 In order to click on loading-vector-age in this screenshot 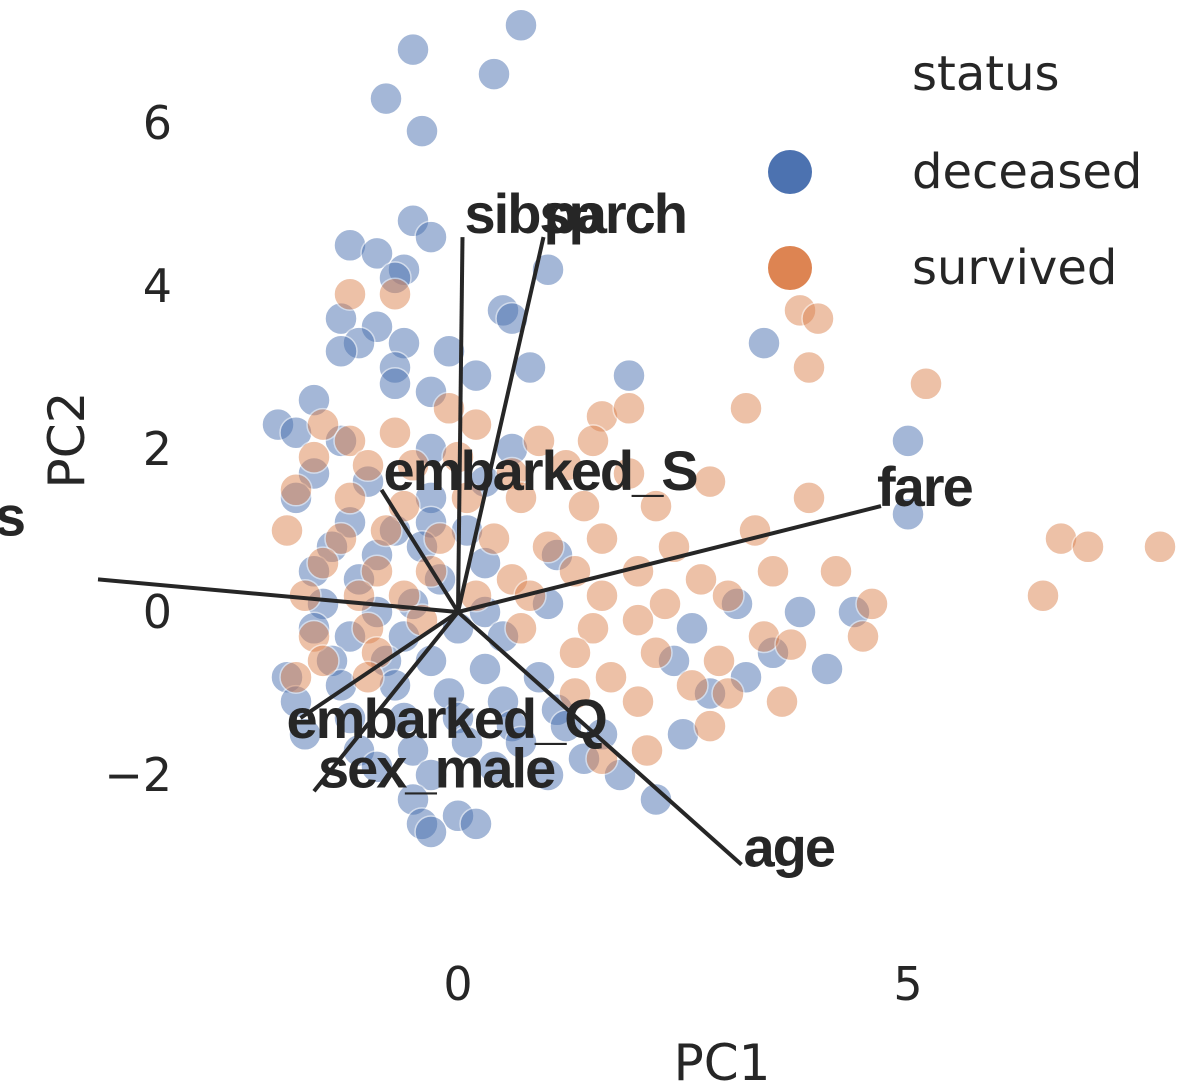, I will do `click(599, 738)`.